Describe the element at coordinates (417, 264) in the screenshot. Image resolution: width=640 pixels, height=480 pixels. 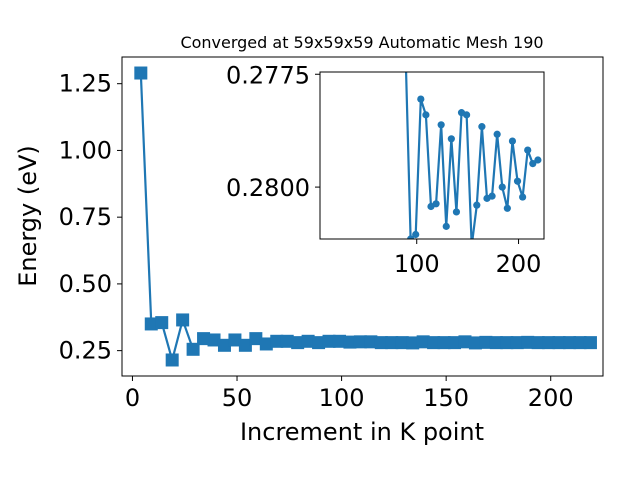
I see `inset-x-tick-label: 100` at that location.